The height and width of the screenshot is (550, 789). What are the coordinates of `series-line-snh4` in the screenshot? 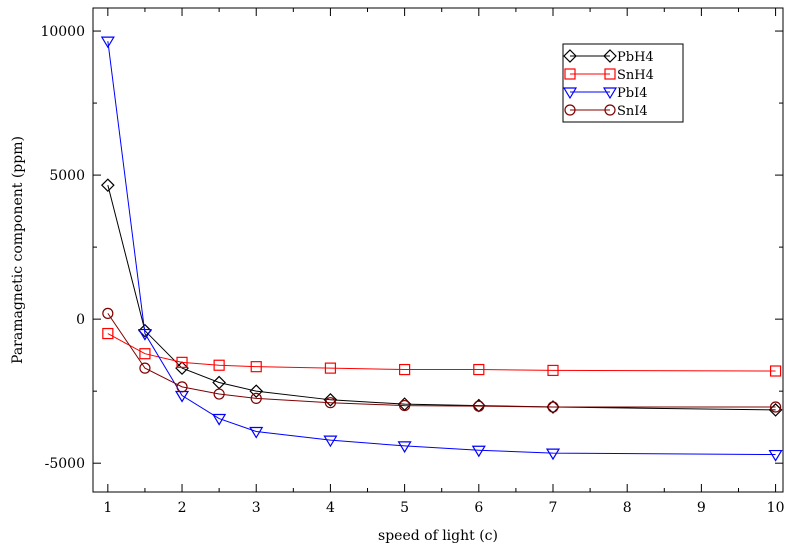 It's located at (441, 352).